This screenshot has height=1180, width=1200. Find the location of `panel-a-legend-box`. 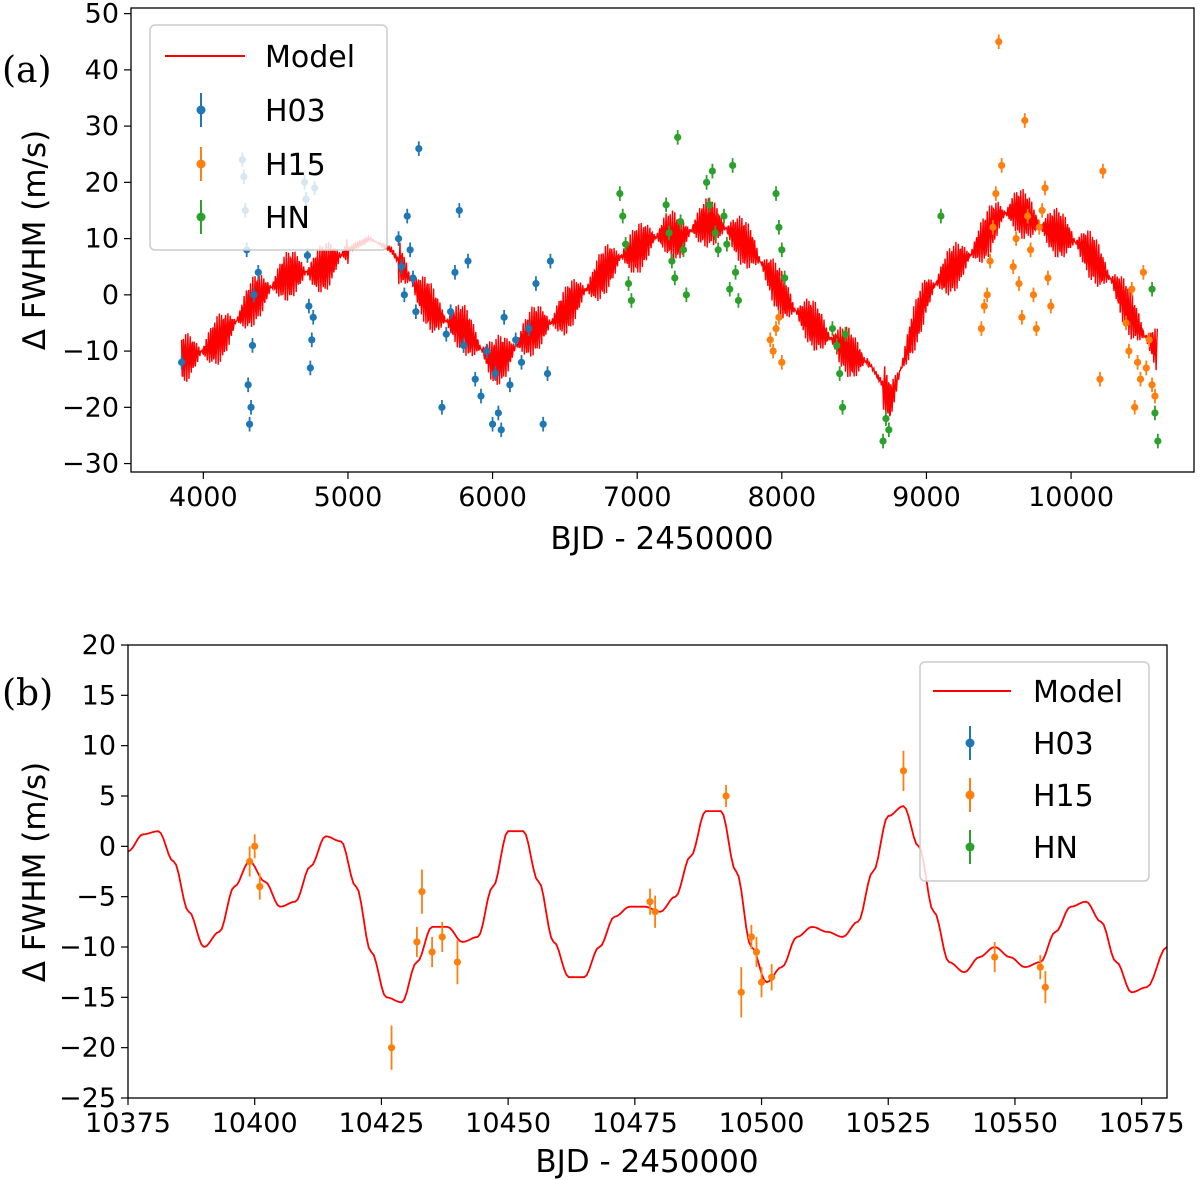

panel-a-legend-box is located at coordinates (268, 137).